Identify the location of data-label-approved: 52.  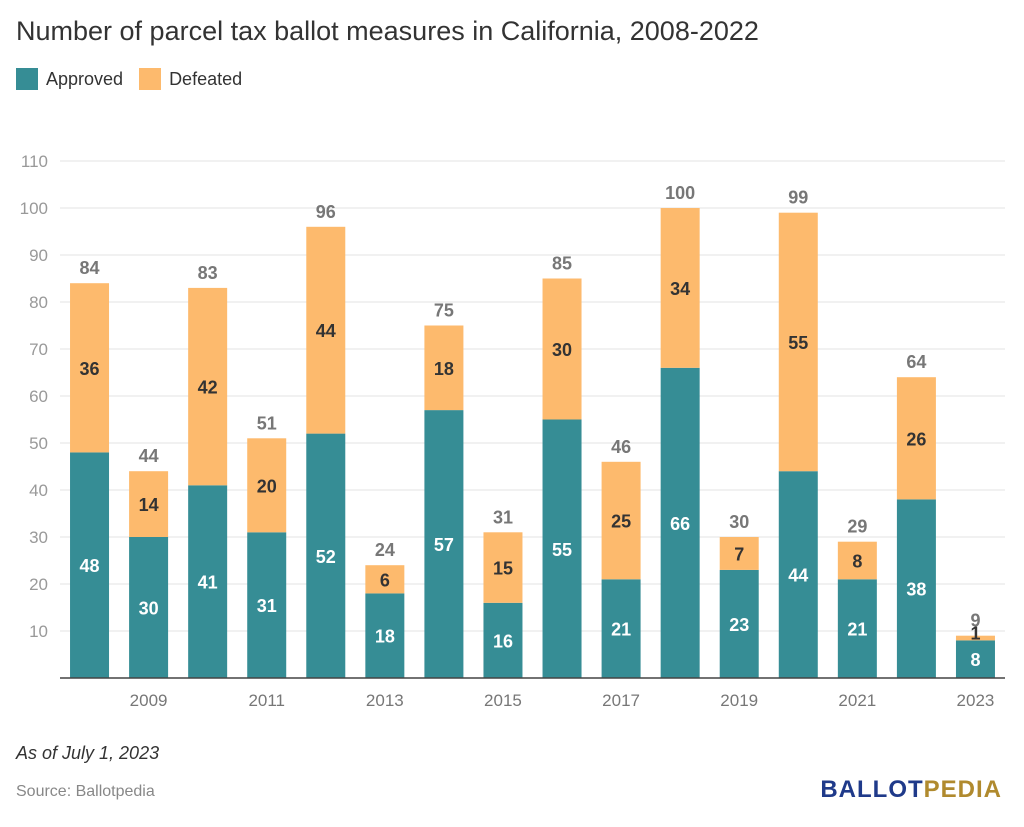
(326, 557).